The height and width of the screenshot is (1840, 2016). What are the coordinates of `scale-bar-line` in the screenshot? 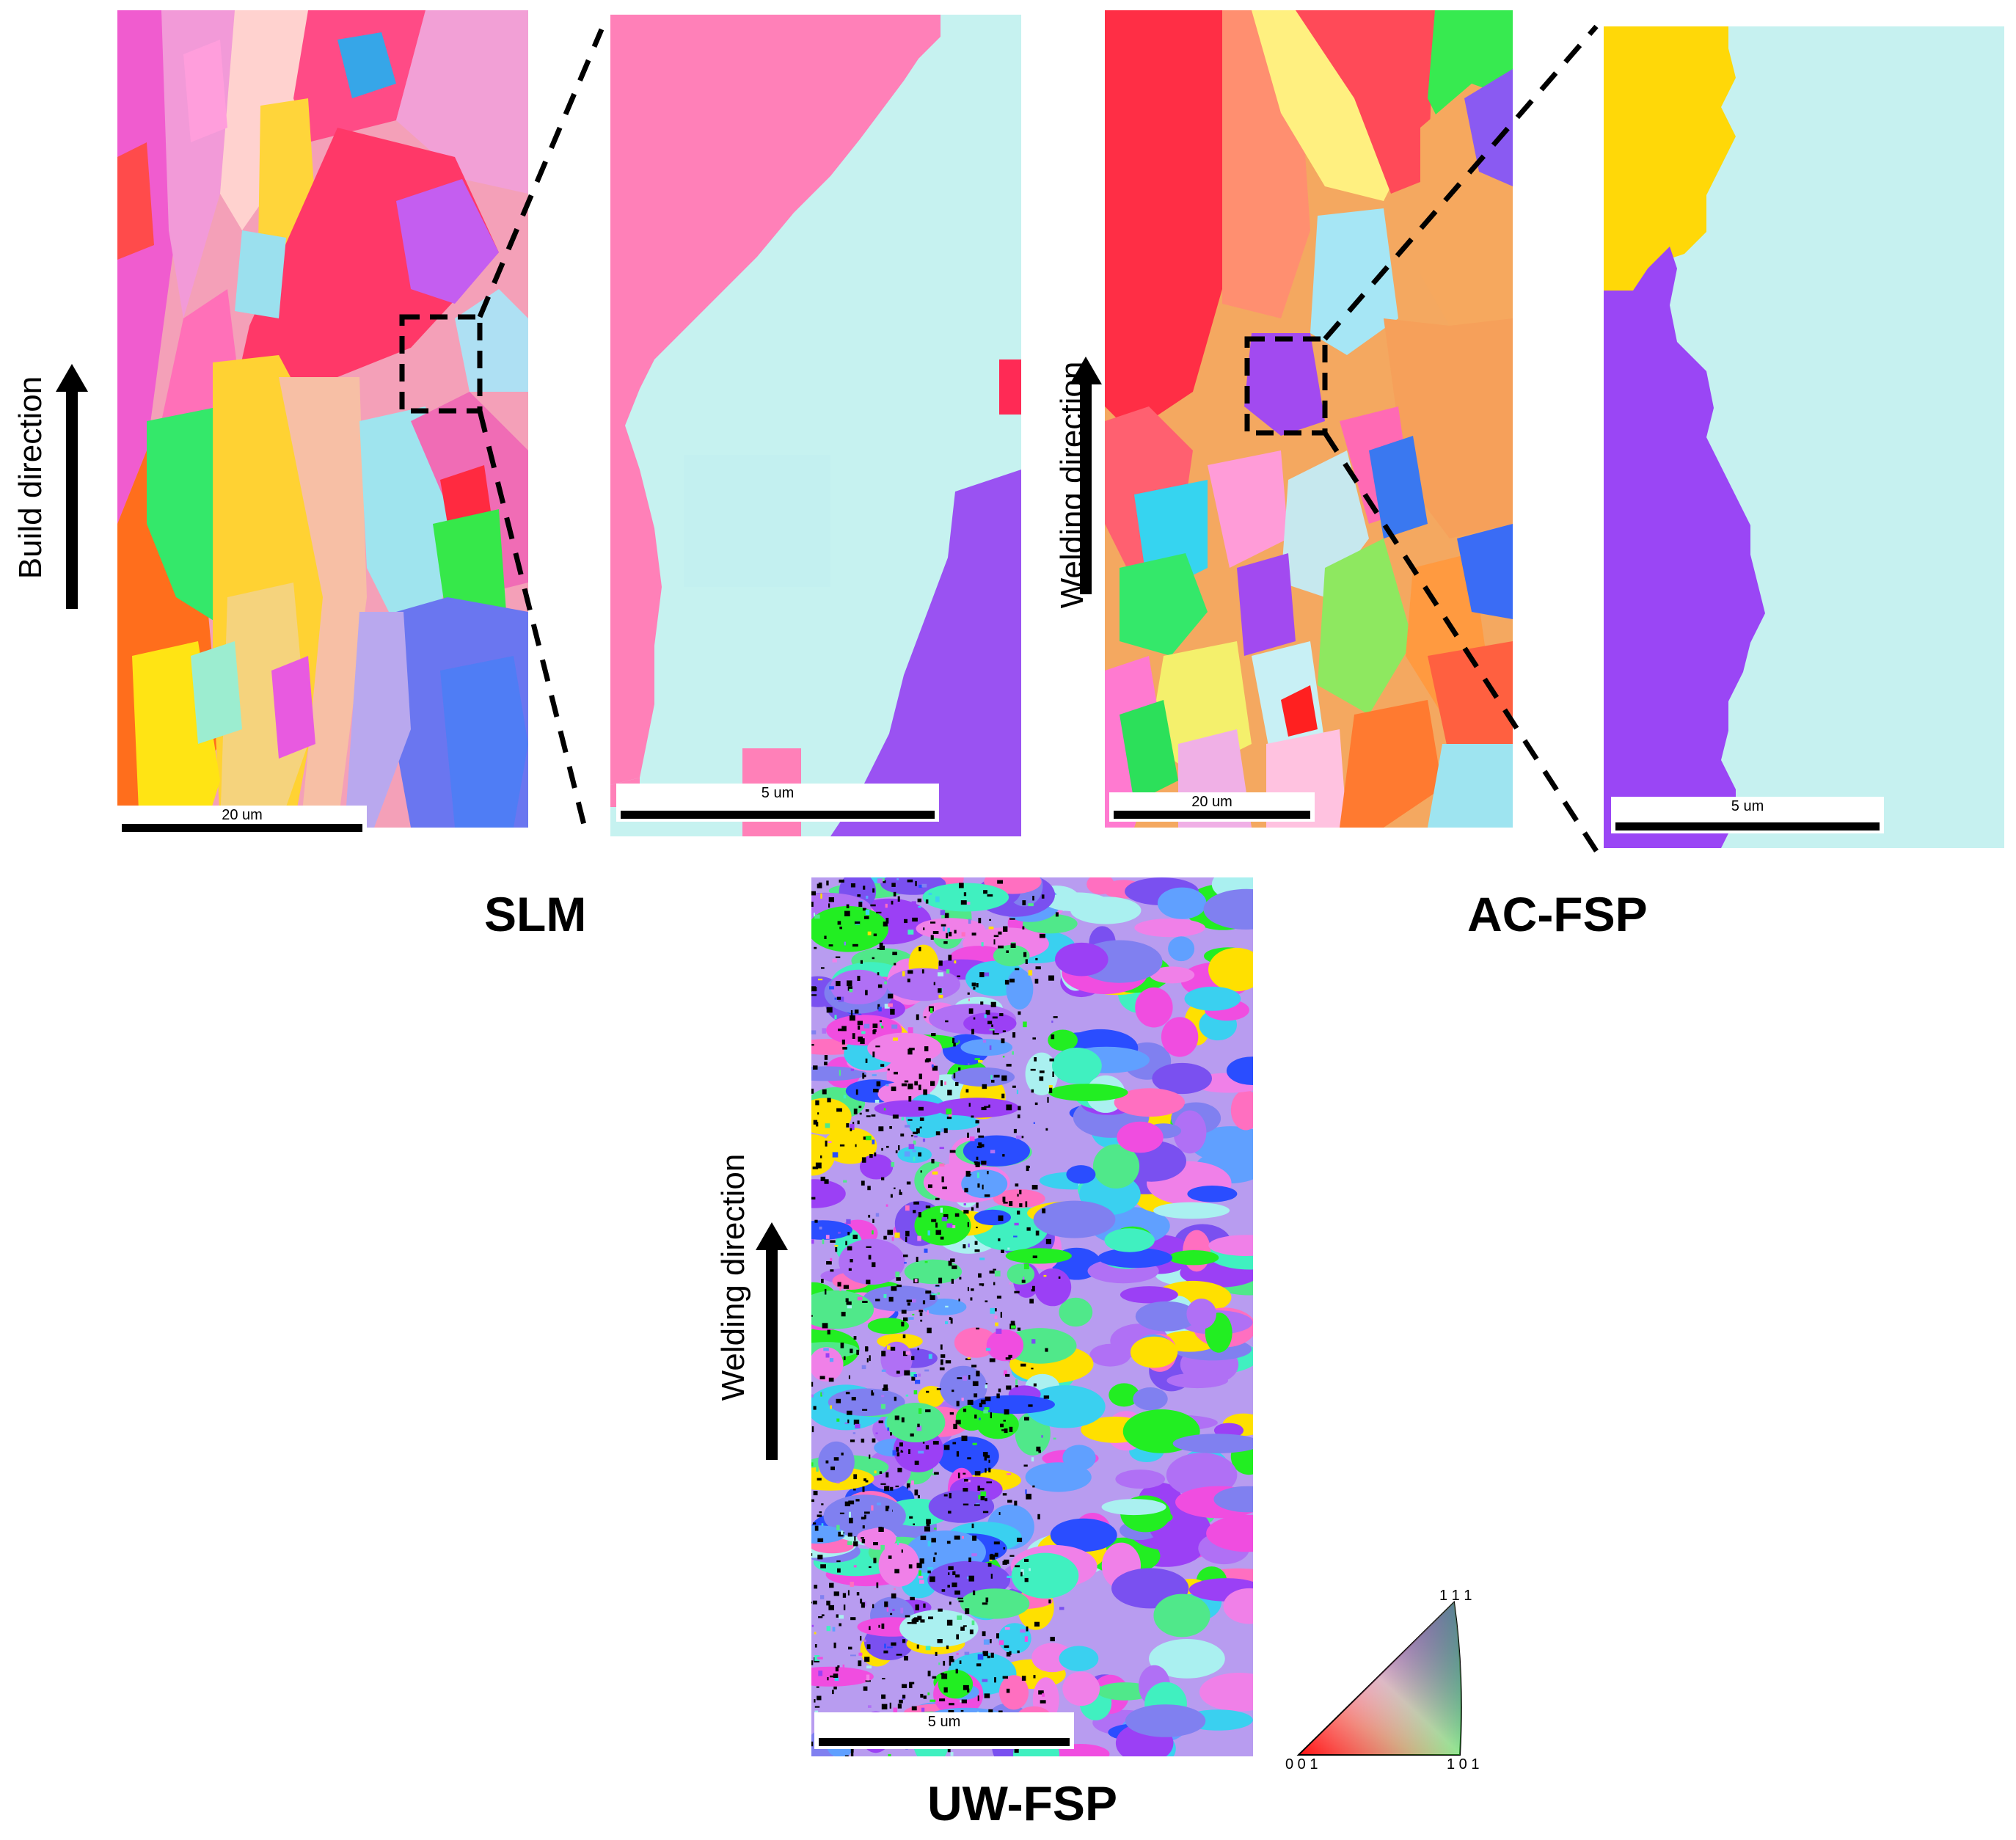 It's located at (1212, 815).